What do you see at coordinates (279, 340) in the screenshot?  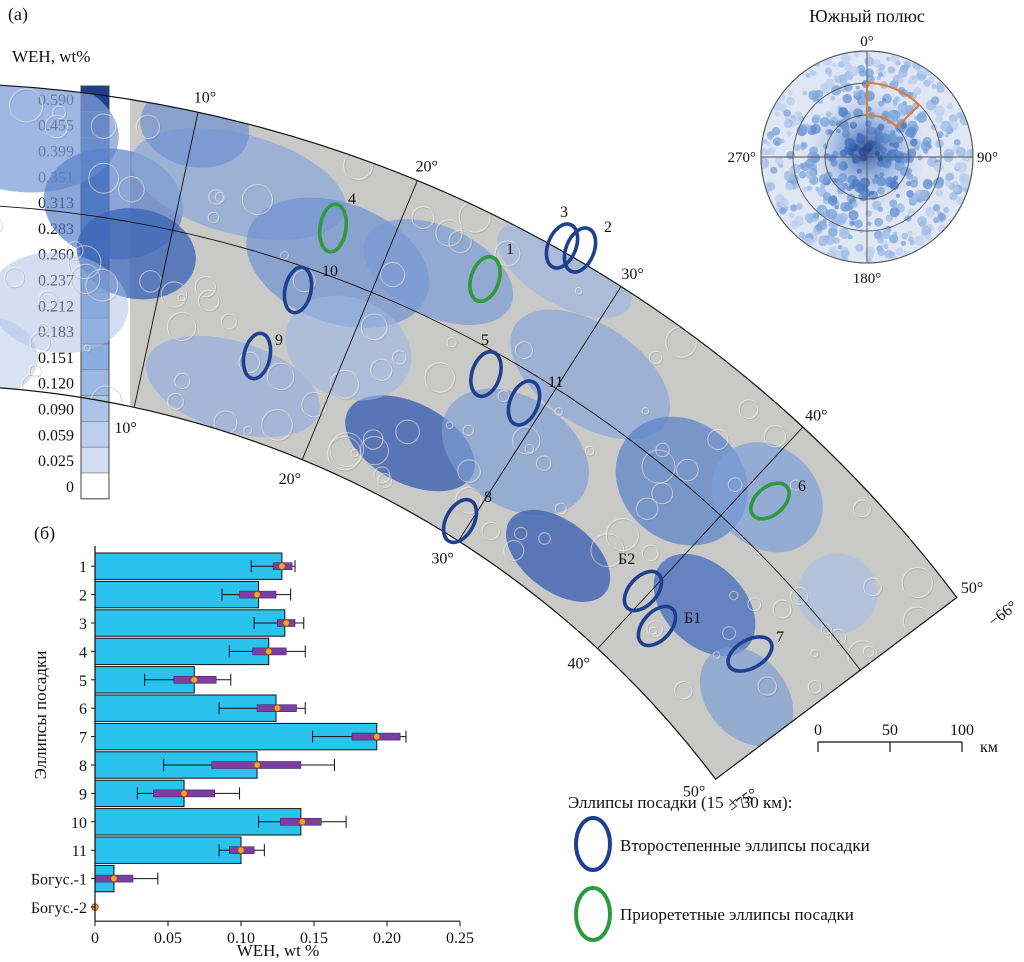 I see `landing-ellipse-label: 9` at bounding box center [279, 340].